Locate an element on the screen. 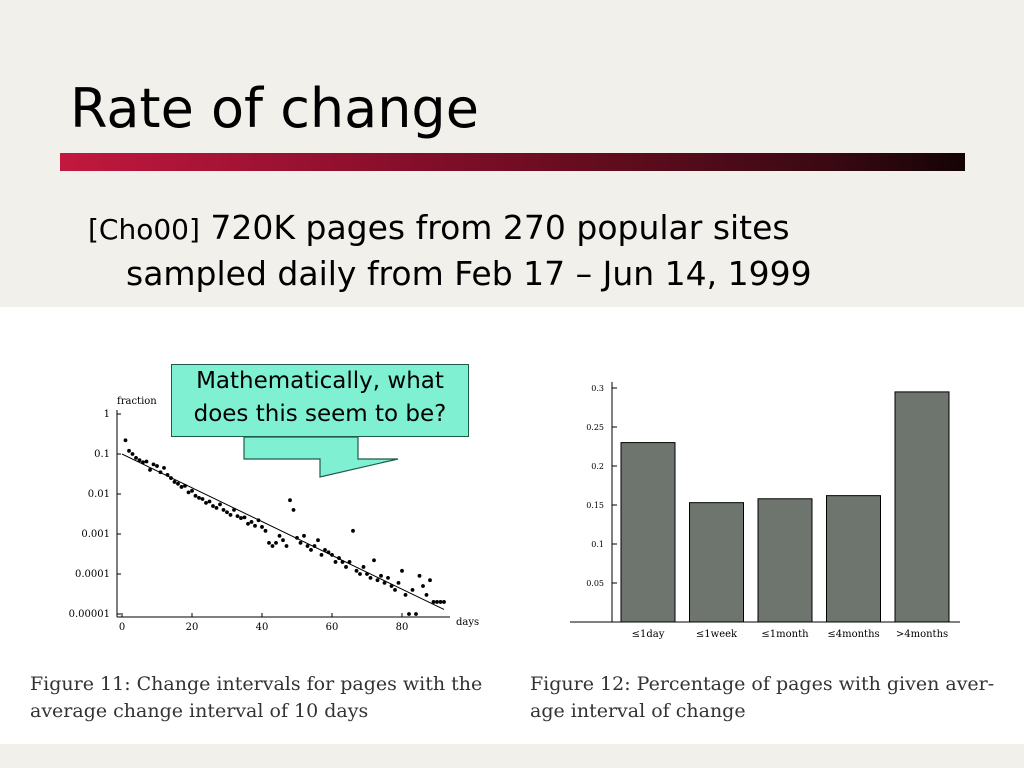 The height and width of the screenshot is (768, 1024). scatter-xlabel: days is located at coordinates (467, 622).